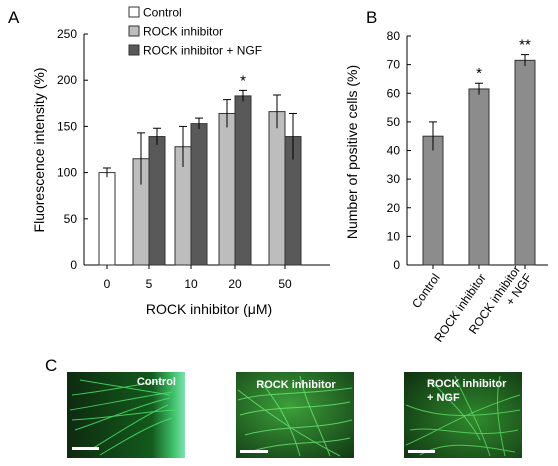 The image size is (558, 466). I want to click on chart-a-ytick-label: 150, so click(67, 126).